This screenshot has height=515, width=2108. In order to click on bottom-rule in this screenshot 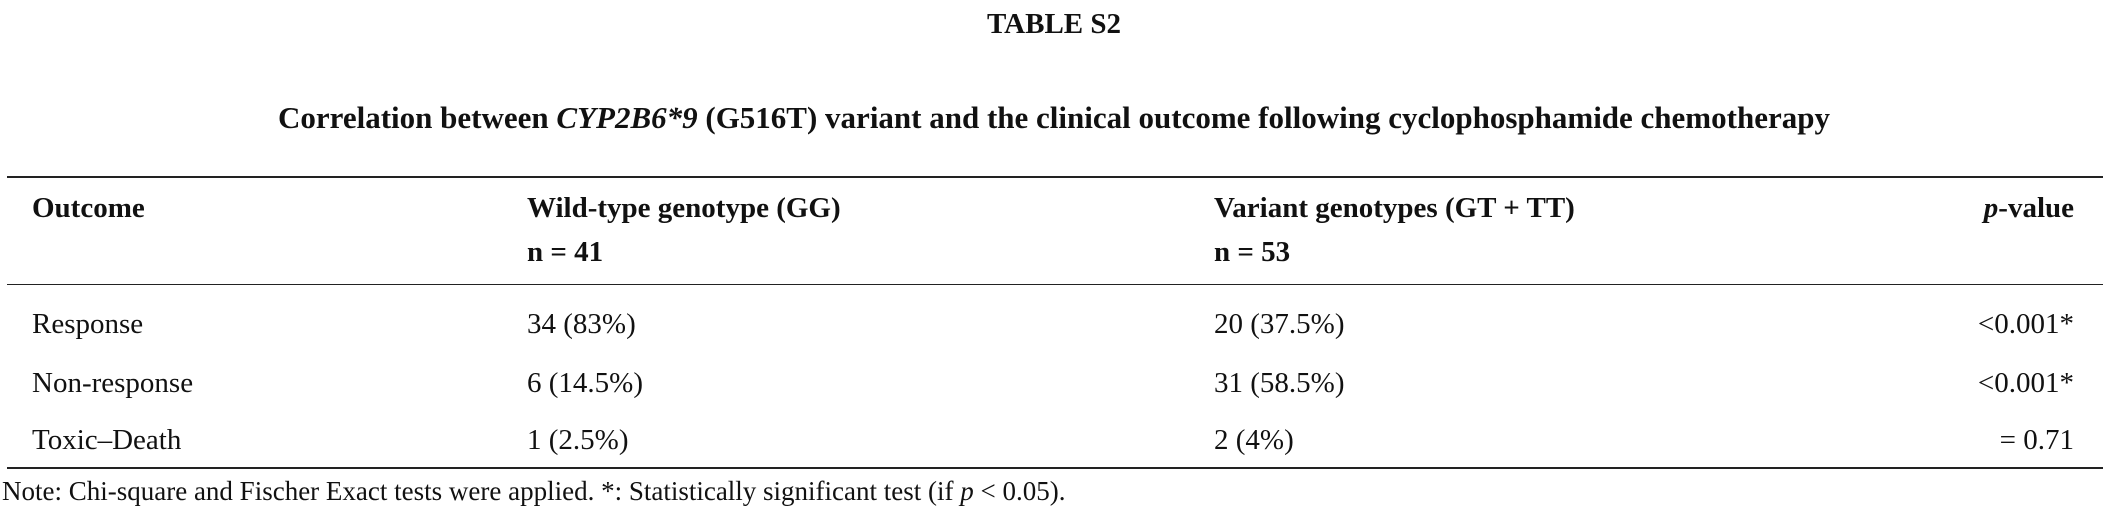, I will do `click(1055, 468)`.